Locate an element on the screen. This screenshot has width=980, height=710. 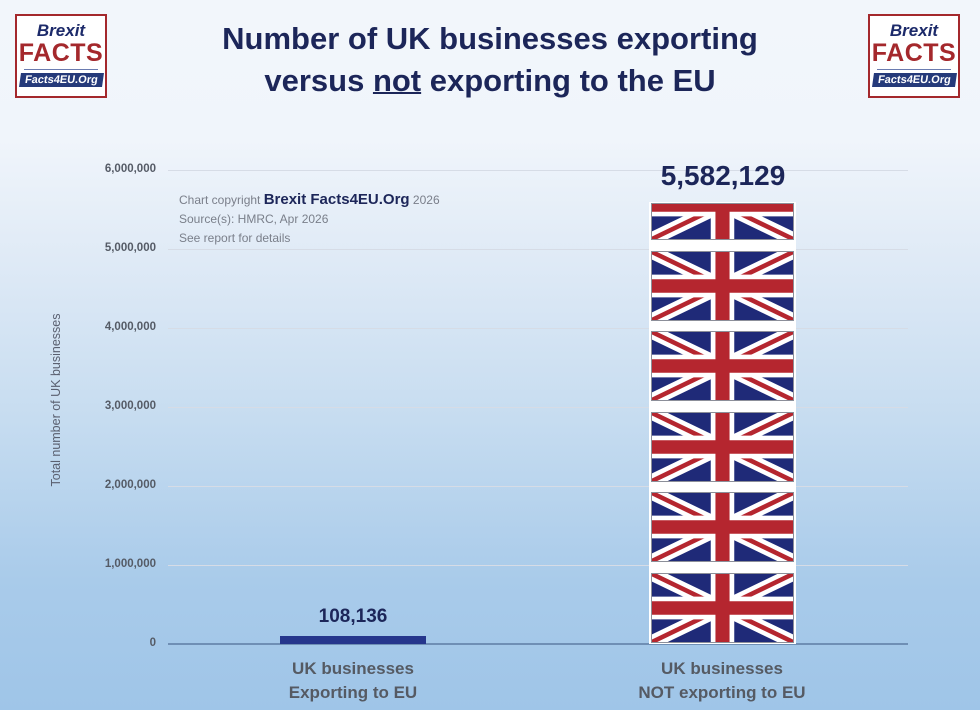
y-tick: 0 is located at coordinates (152, 643).